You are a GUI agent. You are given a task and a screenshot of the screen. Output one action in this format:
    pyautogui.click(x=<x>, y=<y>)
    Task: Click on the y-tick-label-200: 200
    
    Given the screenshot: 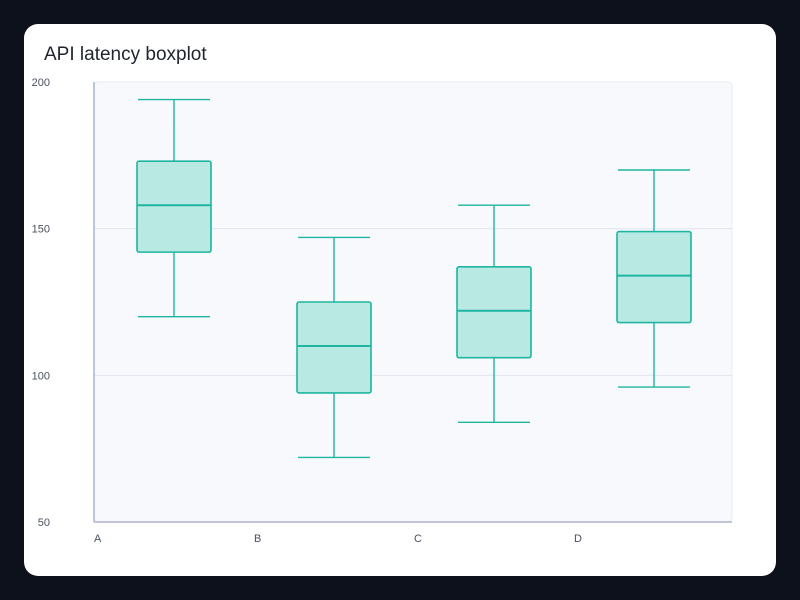 What is the action you would take?
    pyautogui.click(x=41, y=83)
    